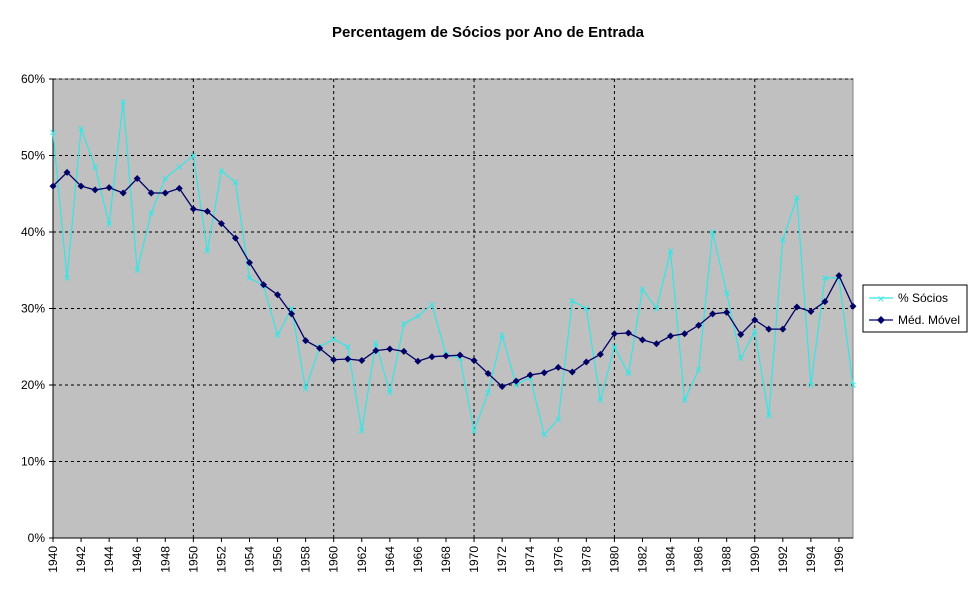  Describe the element at coordinates (165, 559) in the screenshot. I see `x-tick-label: 1948` at that location.